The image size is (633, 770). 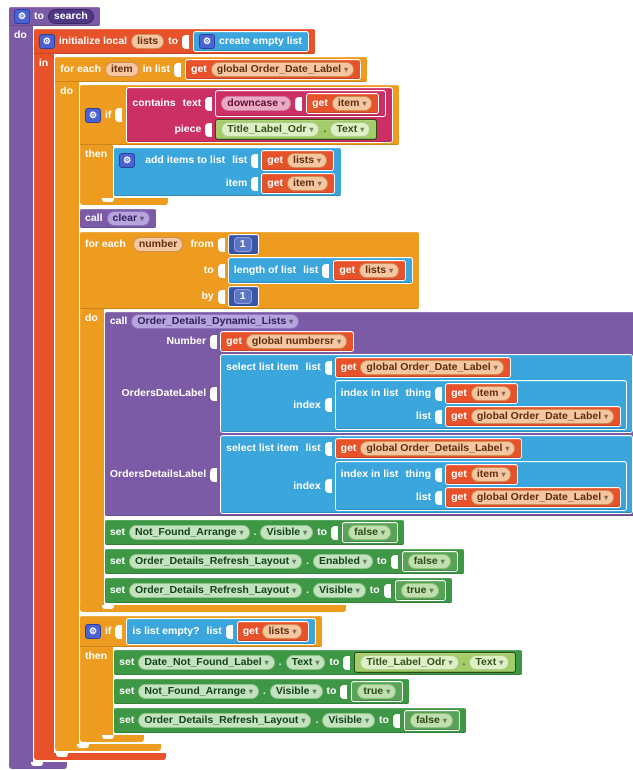 I want to click on contains-text-block: contains text downcase ▾, so click(x=260, y=115).